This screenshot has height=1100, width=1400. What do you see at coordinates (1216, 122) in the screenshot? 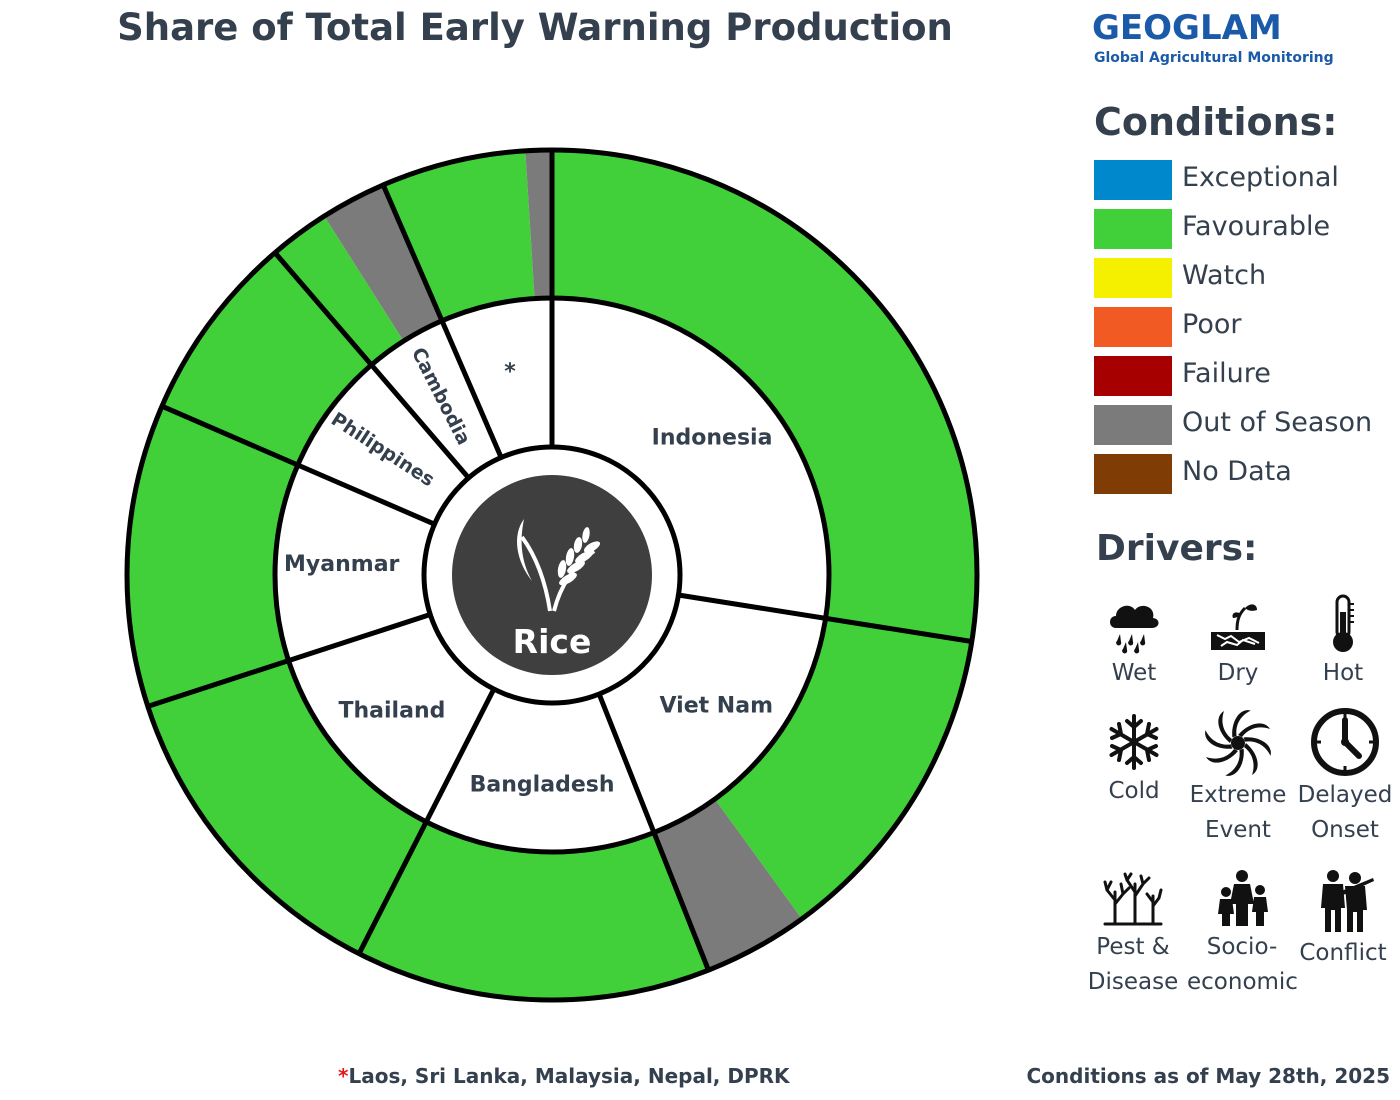
I see `conditions-title: Conditions:` at bounding box center [1216, 122].